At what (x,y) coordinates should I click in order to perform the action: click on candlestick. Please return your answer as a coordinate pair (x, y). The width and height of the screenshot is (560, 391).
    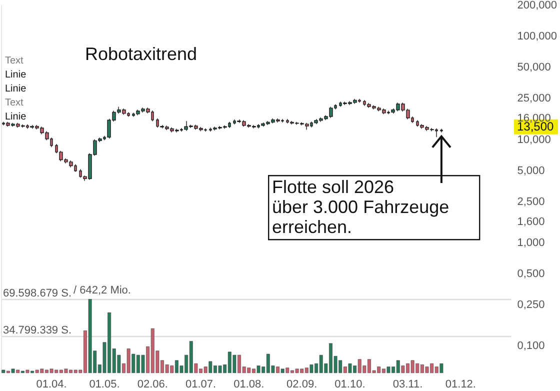
    Looking at the image, I should click on (441, 130).